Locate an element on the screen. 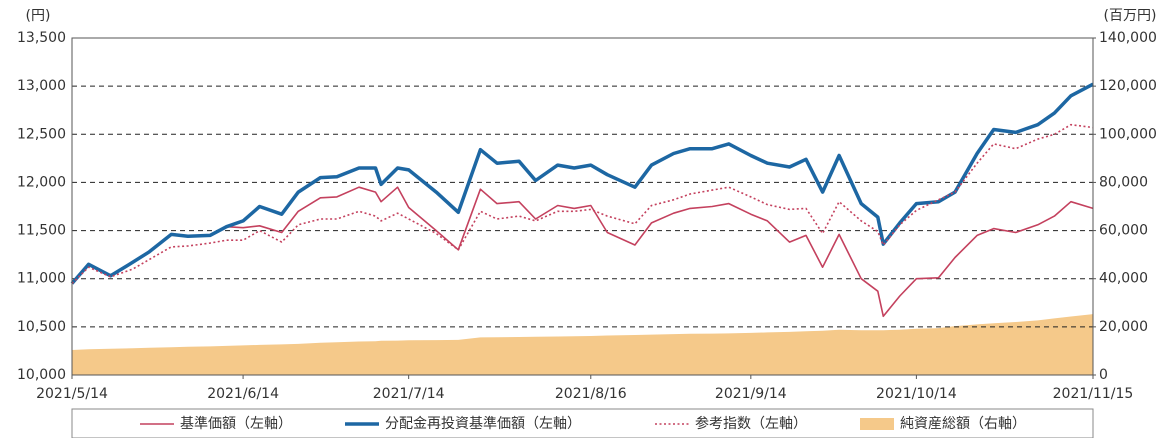  x-tick-label: 2021/10/14 is located at coordinates (916, 394).